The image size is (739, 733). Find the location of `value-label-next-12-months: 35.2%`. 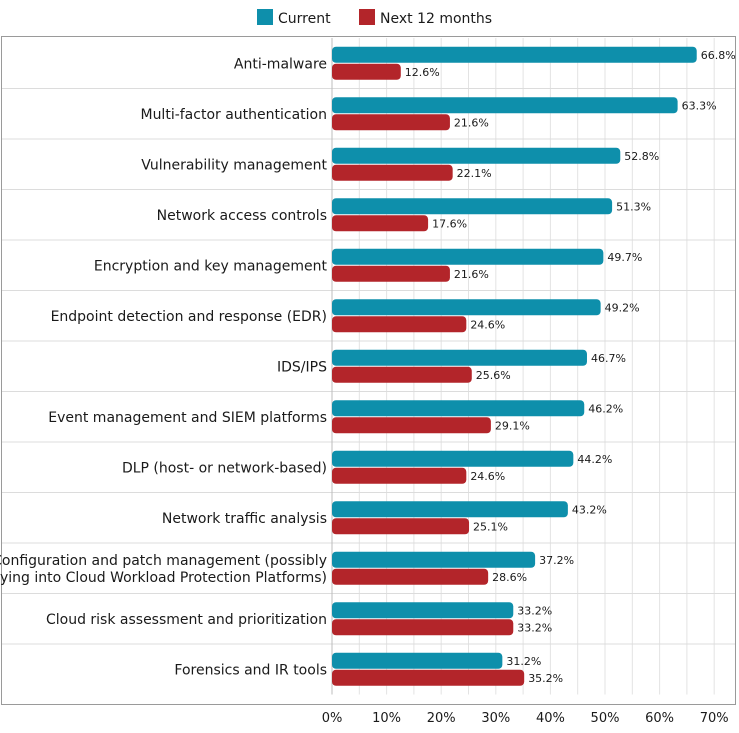

value-label-next-12-months: 35.2% is located at coordinates (545, 678).